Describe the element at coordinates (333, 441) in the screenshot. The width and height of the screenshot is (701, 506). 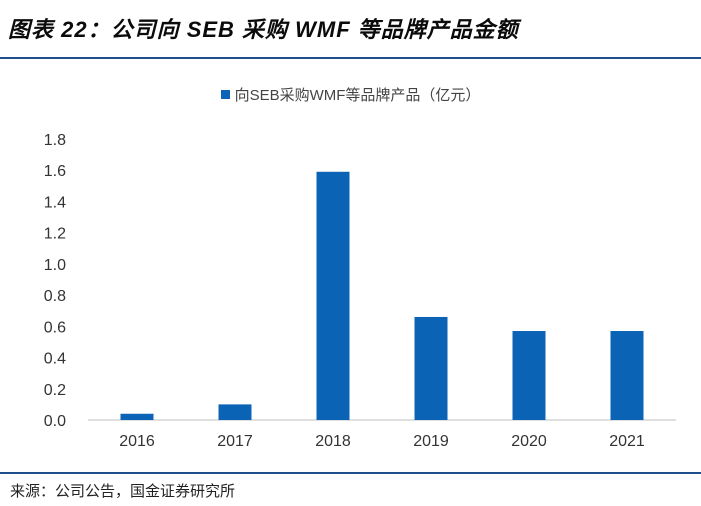
I see `x-tick-label: 2018` at that location.